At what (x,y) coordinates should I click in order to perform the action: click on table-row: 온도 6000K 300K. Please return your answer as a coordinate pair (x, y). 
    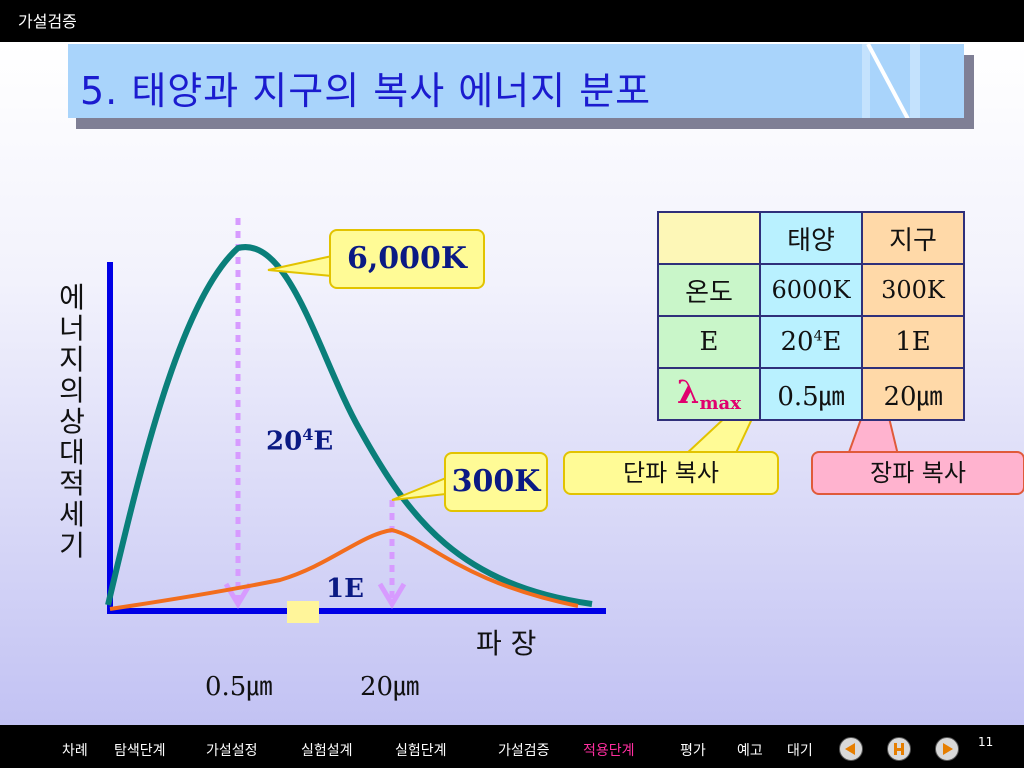
    Looking at the image, I should click on (811, 290).